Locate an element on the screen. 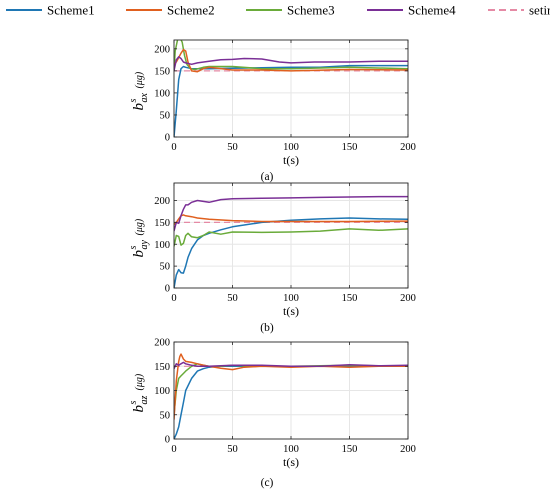 The width and height of the screenshot is (550, 491). legend-label-scheme4: Scheme4 is located at coordinates (432, 10).